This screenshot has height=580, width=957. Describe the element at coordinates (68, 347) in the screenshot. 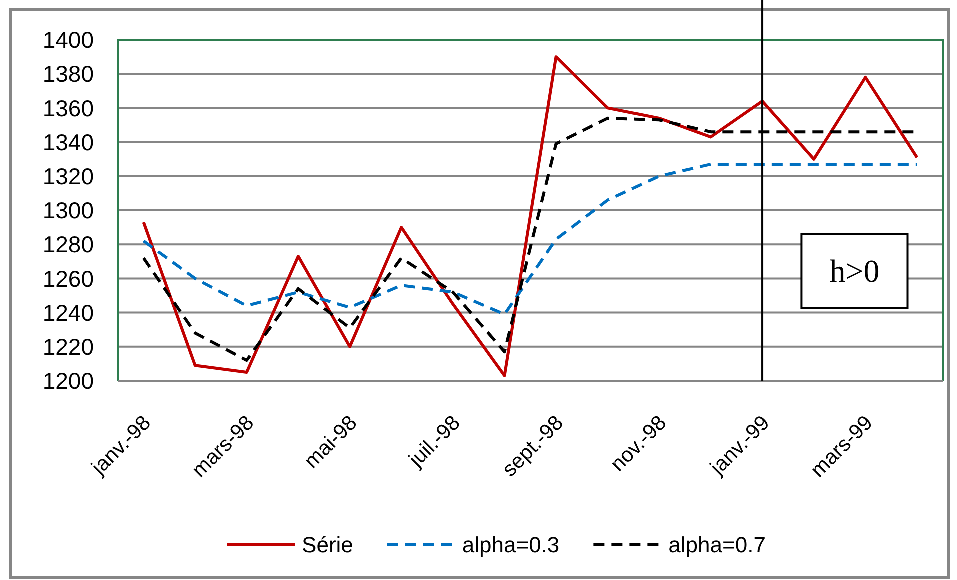

I see `y-tick-label: 1220` at that location.